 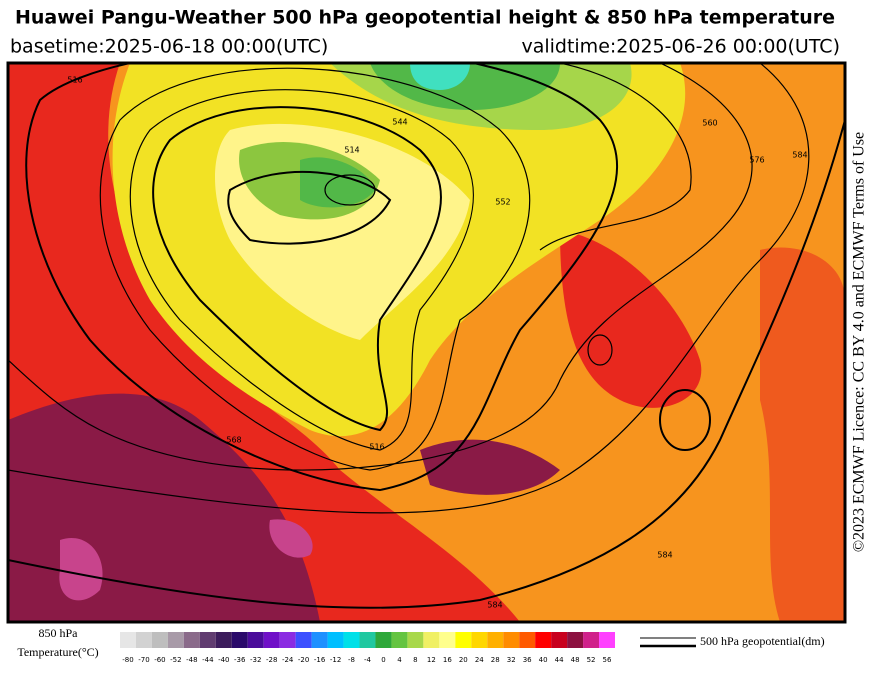 I want to click on colorbar-label: 20, so click(x=463, y=660).